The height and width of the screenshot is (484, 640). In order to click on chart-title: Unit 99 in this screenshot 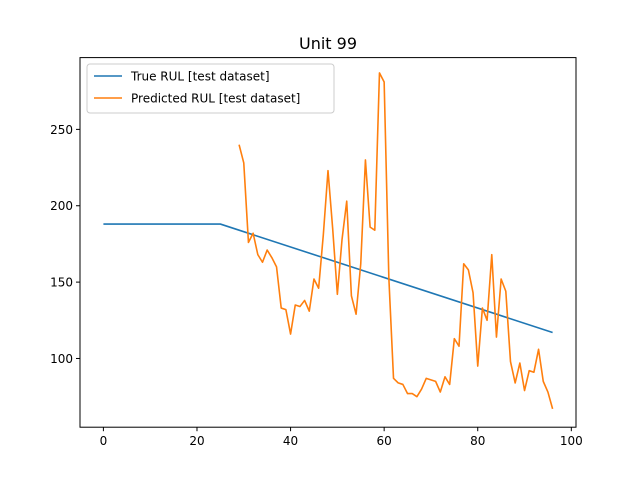, I will do `click(328, 43)`.